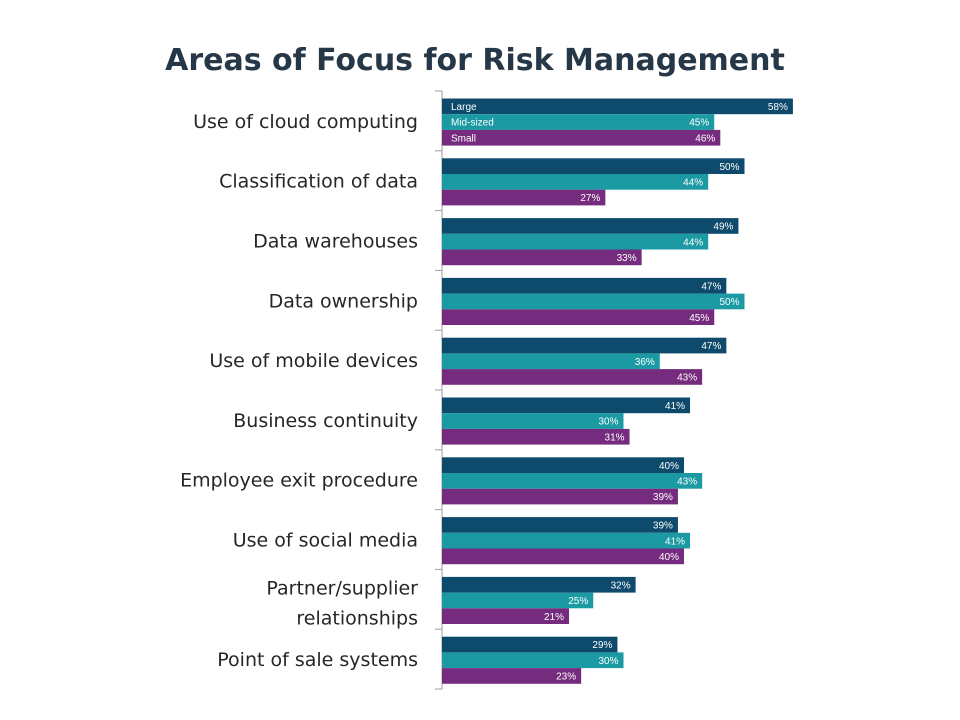  What do you see at coordinates (317, 660) in the screenshot?
I see `category-label: Point of sale systems` at bounding box center [317, 660].